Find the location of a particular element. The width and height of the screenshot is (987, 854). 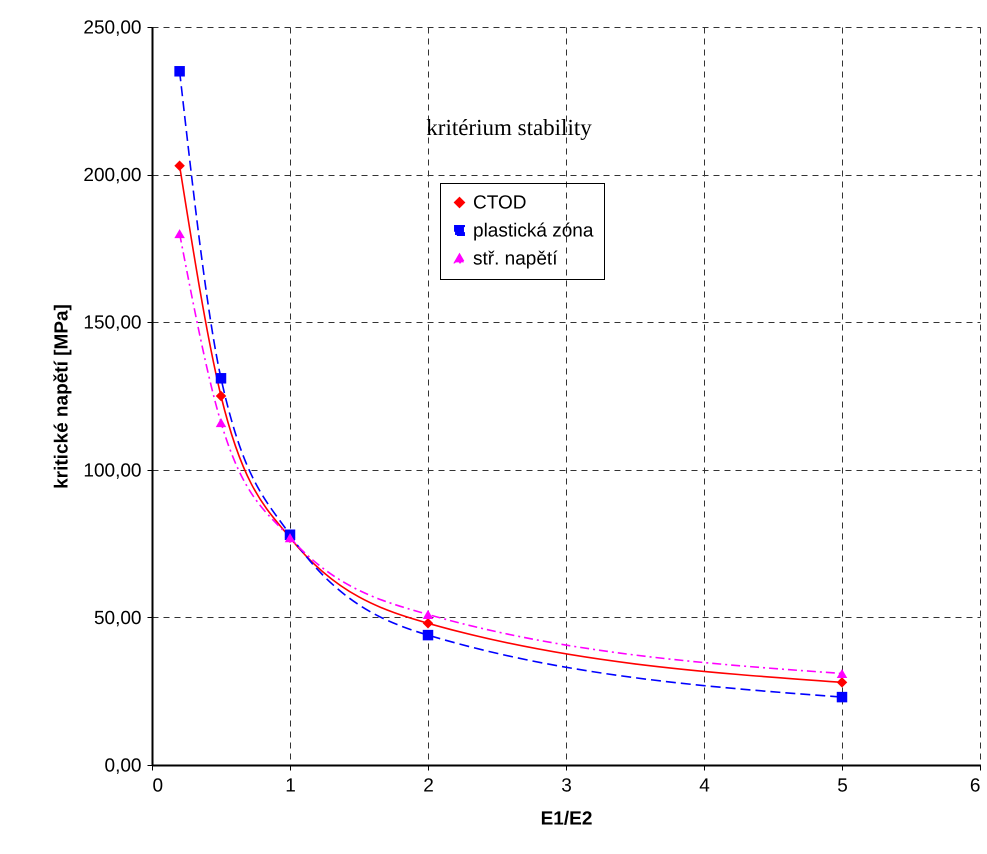

legend-label: CTOD is located at coordinates (499, 203).